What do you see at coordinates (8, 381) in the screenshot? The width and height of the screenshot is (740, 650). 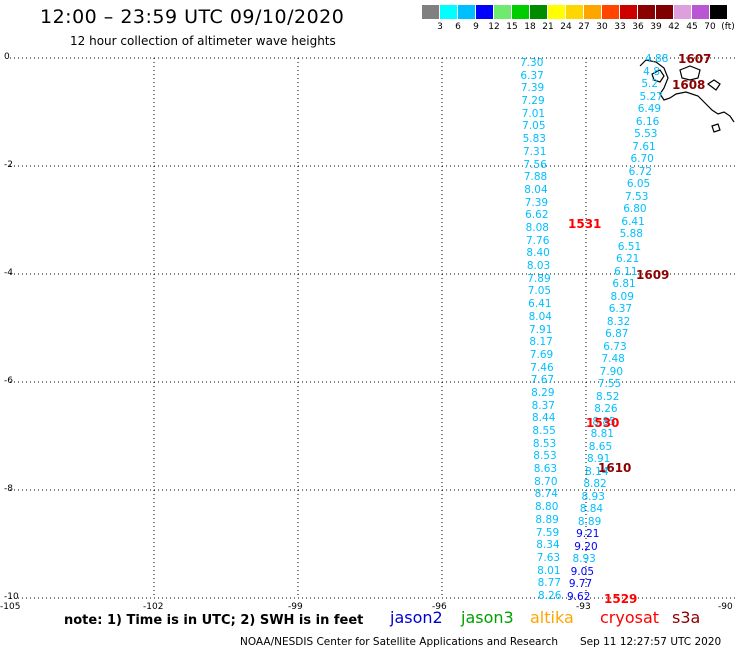 I see `lat-tick-label: -6` at bounding box center [8, 381].